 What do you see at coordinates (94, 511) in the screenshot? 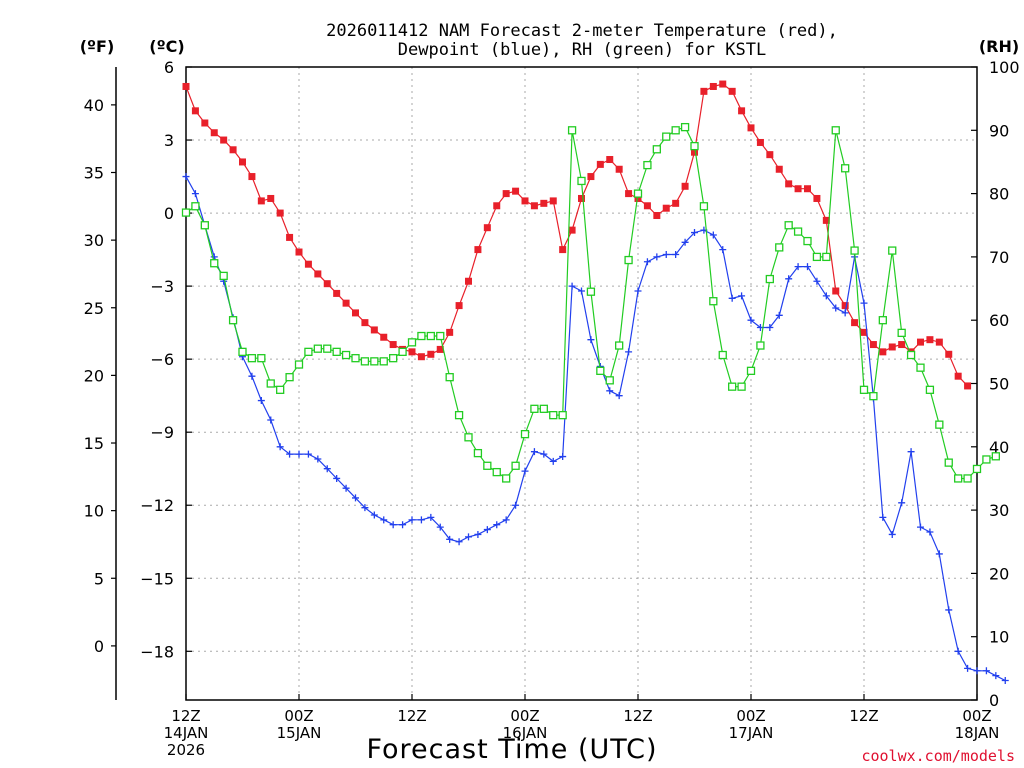
I see `fahrenheit-tick-label: 10` at bounding box center [94, 511].